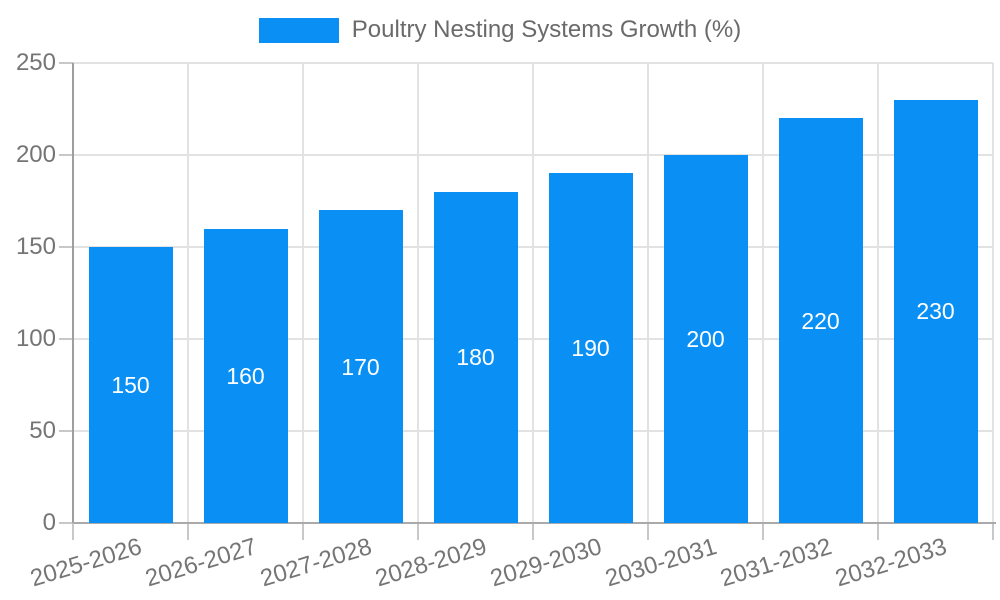 The height and width of the screenshot is (600, 1000). I want to click on x-axis-line, so click(534, 523).